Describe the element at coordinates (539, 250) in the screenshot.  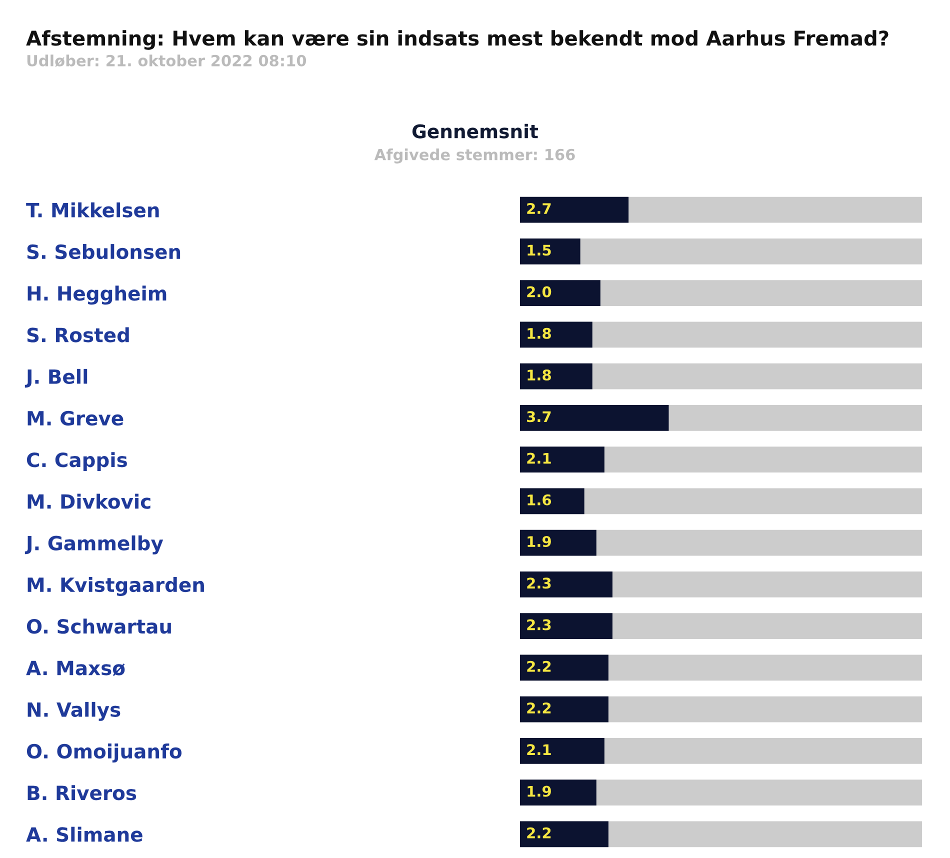
I see `data-label: 1.5` at that location.